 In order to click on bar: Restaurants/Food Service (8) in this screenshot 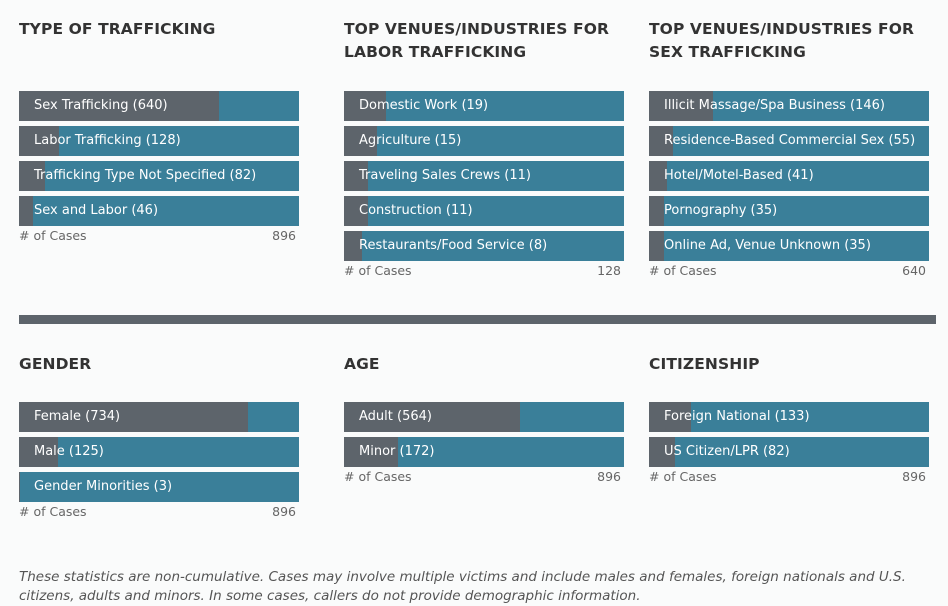, I will do `click(484, 246)`.